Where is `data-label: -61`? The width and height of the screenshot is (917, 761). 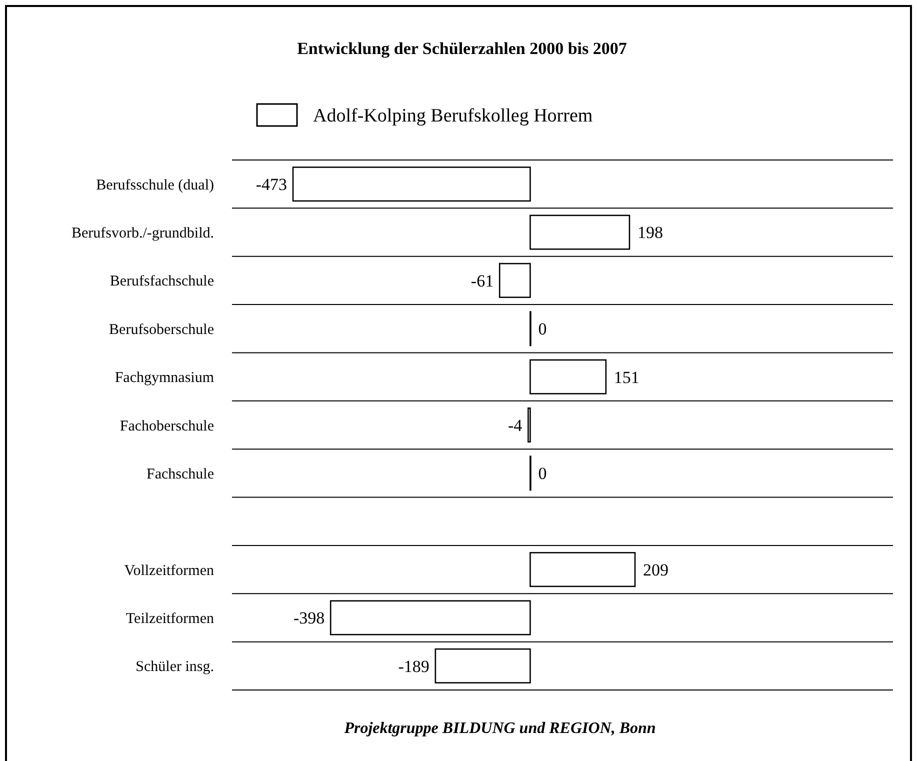
data-label: -61 is located at coordinates (482, 280).